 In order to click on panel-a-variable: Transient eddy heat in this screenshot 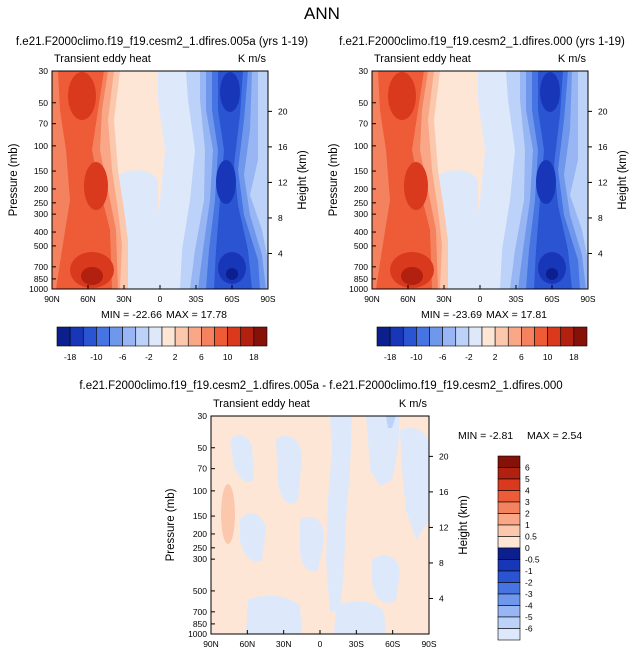, I will do `click(102, 59)`.